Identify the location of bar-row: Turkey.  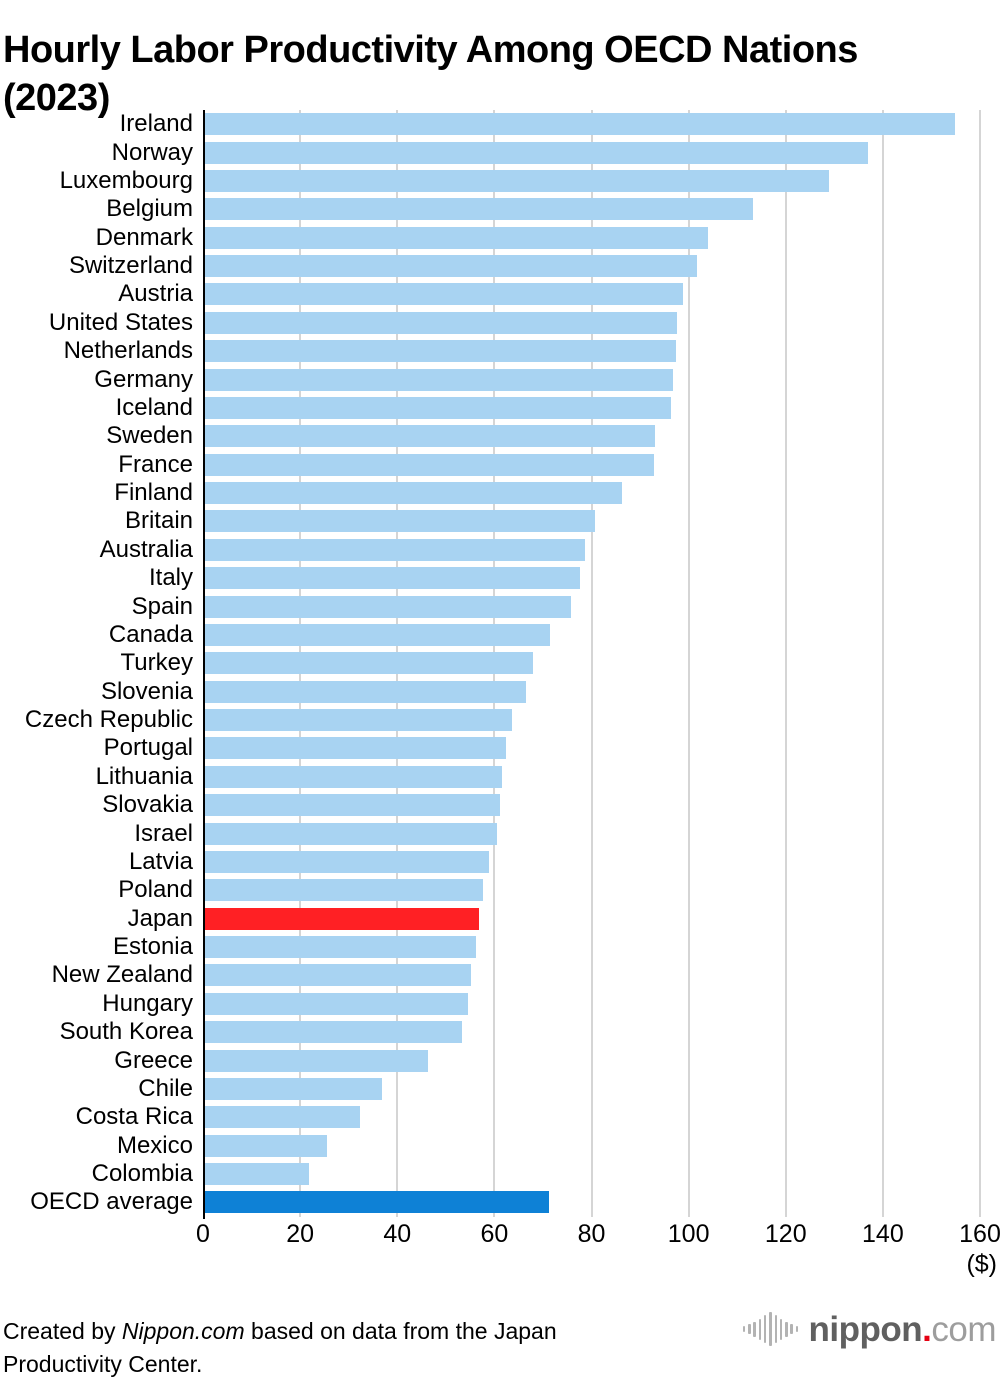
(500, 663).